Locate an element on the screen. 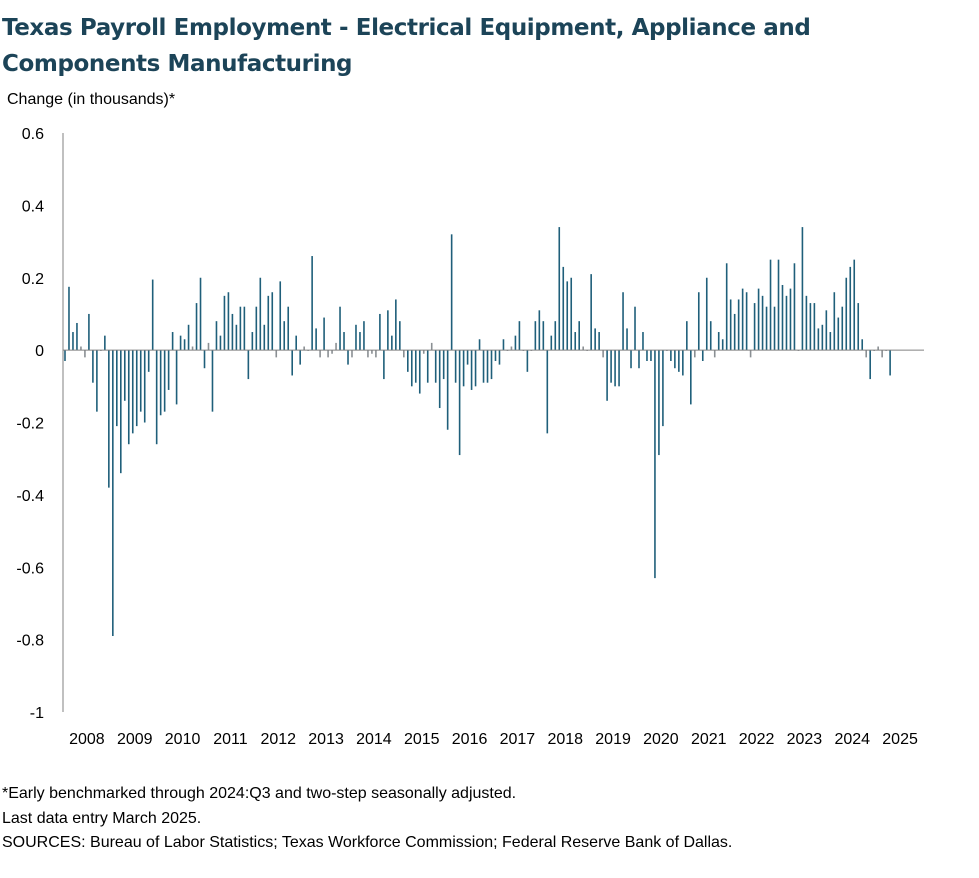  y-tick-label: -1 is located at coordinates (37, 713).